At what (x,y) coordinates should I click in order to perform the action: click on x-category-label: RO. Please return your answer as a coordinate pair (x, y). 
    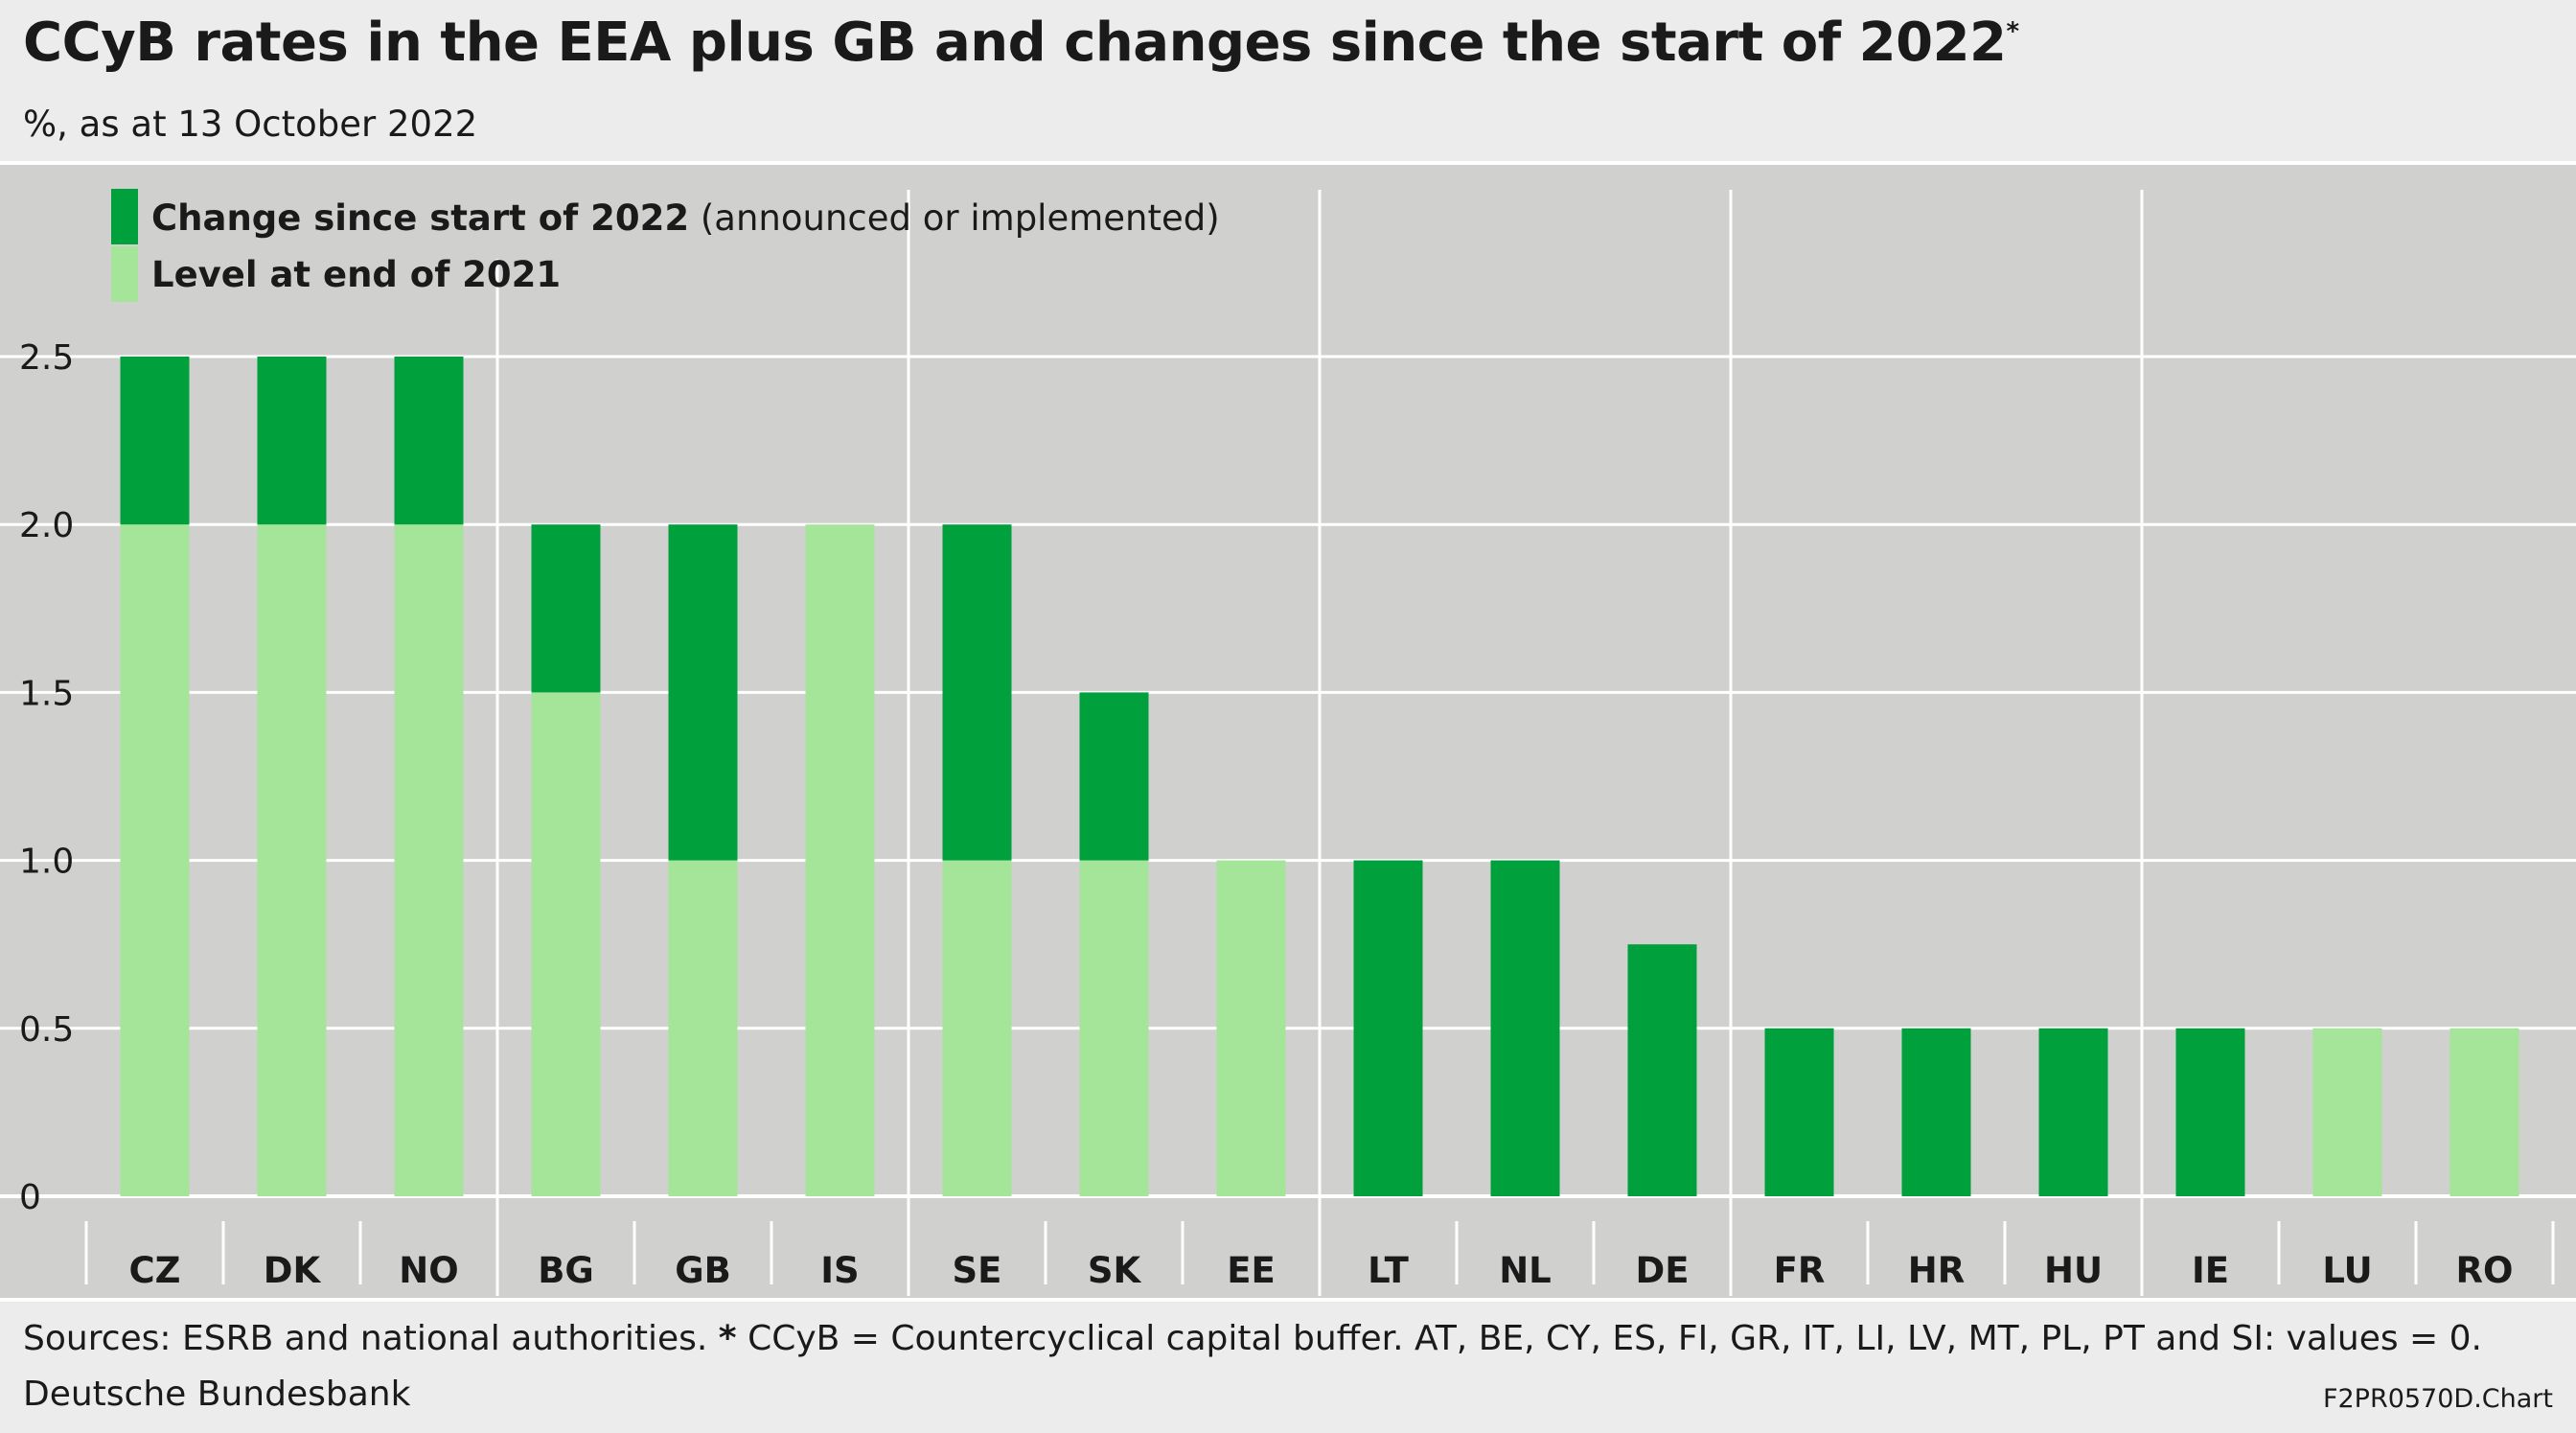
    Looking at the image, I should click on (2485, 1270).